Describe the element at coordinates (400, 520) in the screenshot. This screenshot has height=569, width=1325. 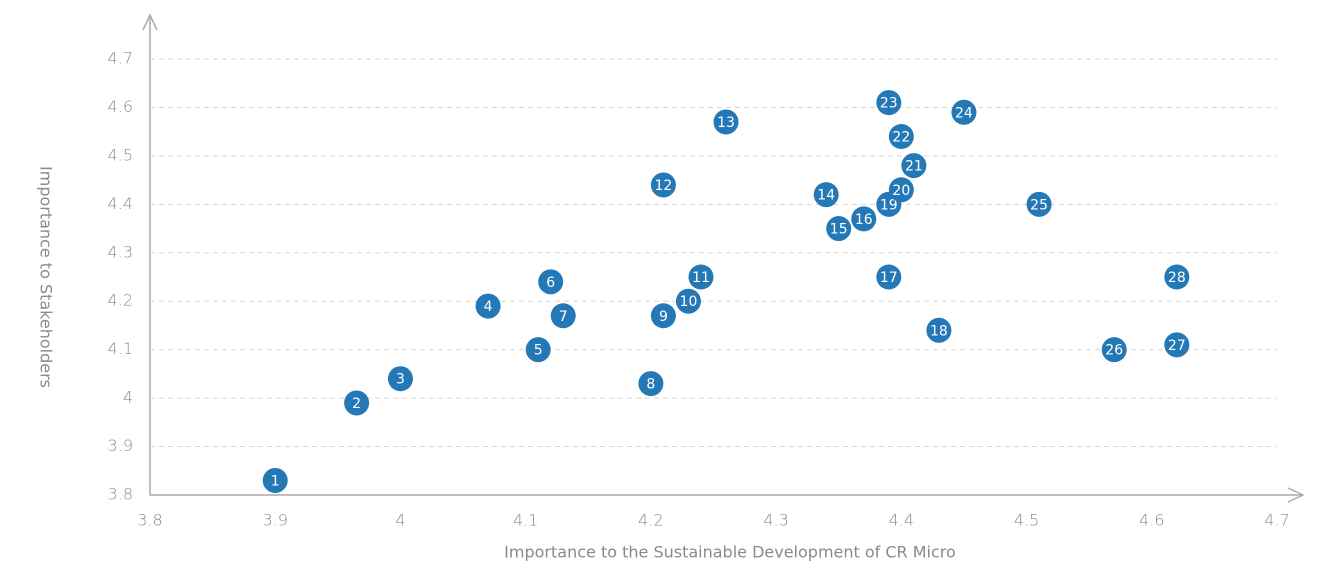
I see `x-tick-label: 4` at that location.